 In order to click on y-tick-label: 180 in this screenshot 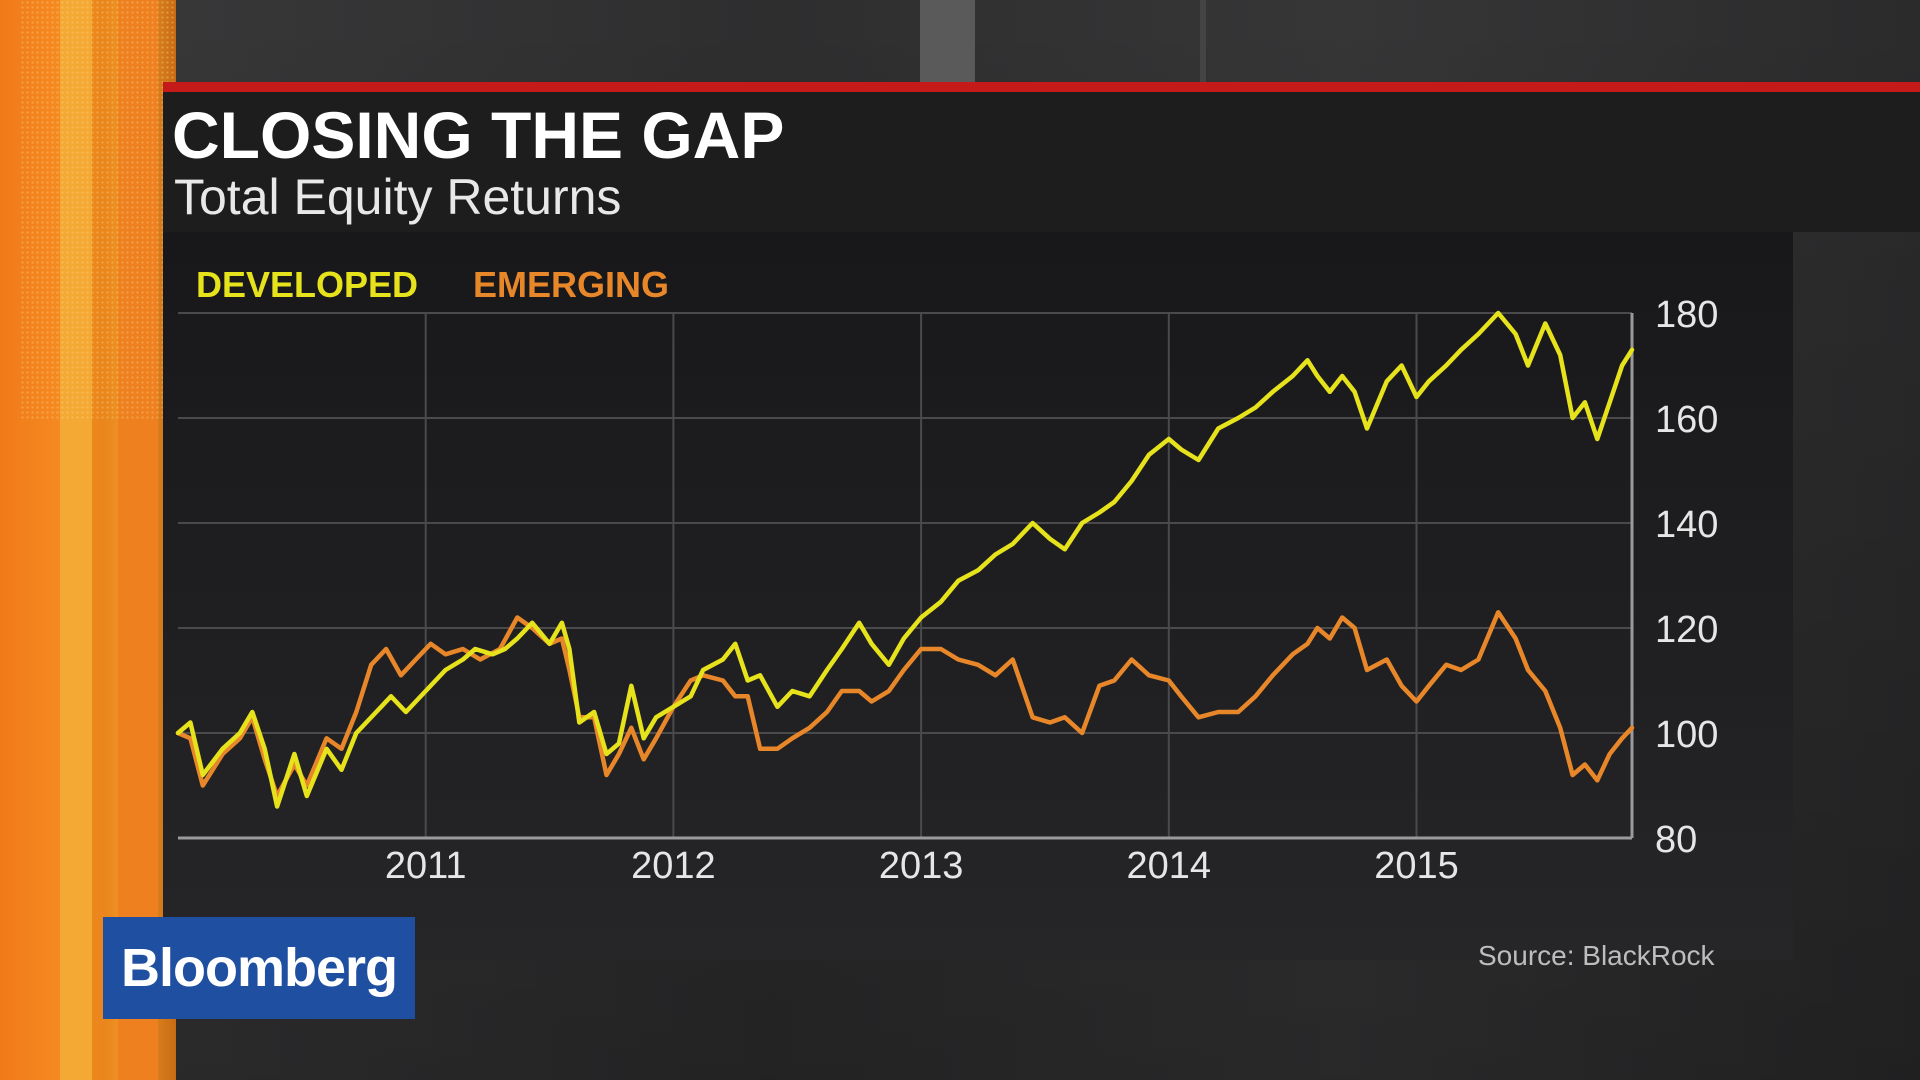, I will do `click(1686, 315)`.